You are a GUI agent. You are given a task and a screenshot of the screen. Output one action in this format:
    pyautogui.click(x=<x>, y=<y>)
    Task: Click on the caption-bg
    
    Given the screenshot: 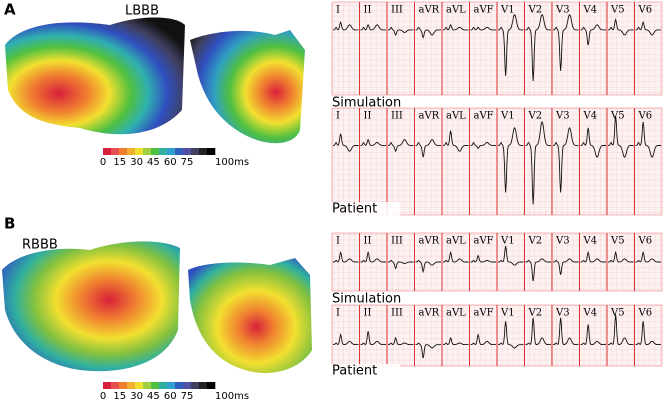 What is the action you would take?
    pyautogui.click(x=365, y=103)
    